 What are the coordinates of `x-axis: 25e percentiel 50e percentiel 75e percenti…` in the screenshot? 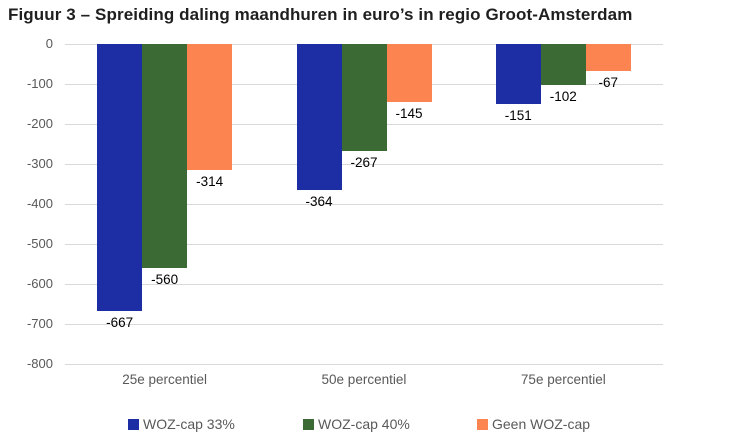 It's located at (364, 382).